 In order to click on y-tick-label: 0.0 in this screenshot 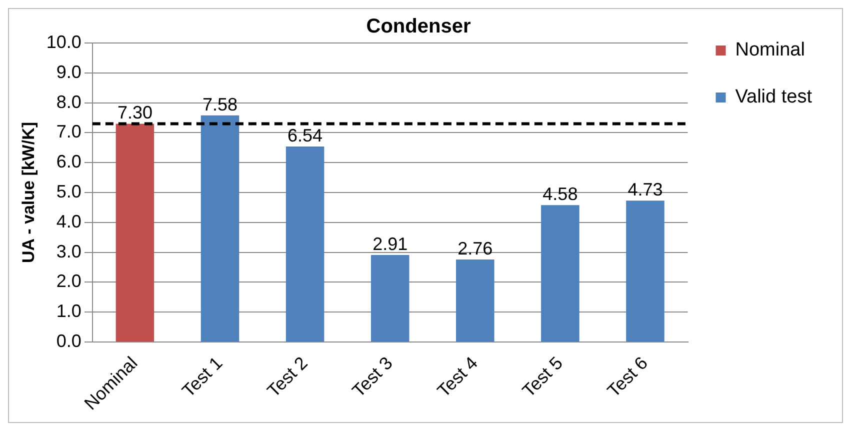, I will do `click(69, 341)`.